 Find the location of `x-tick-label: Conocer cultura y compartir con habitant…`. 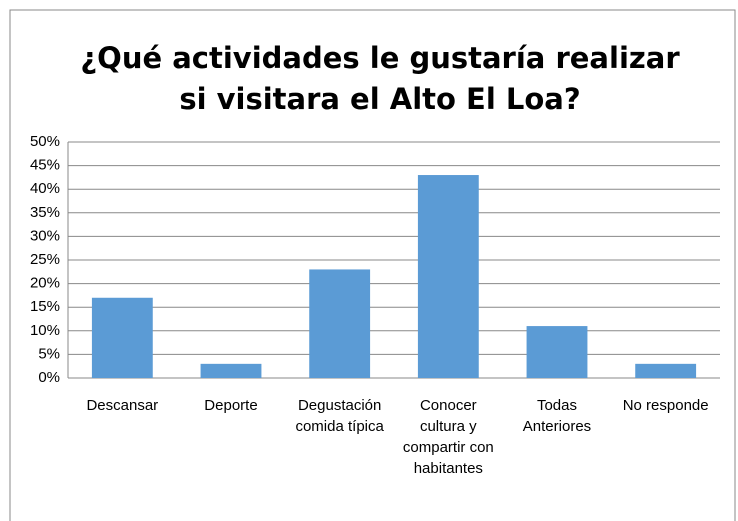

x-tick-label: Conocer cultura y compartir con habitant… is located at coordinates (448, 437).